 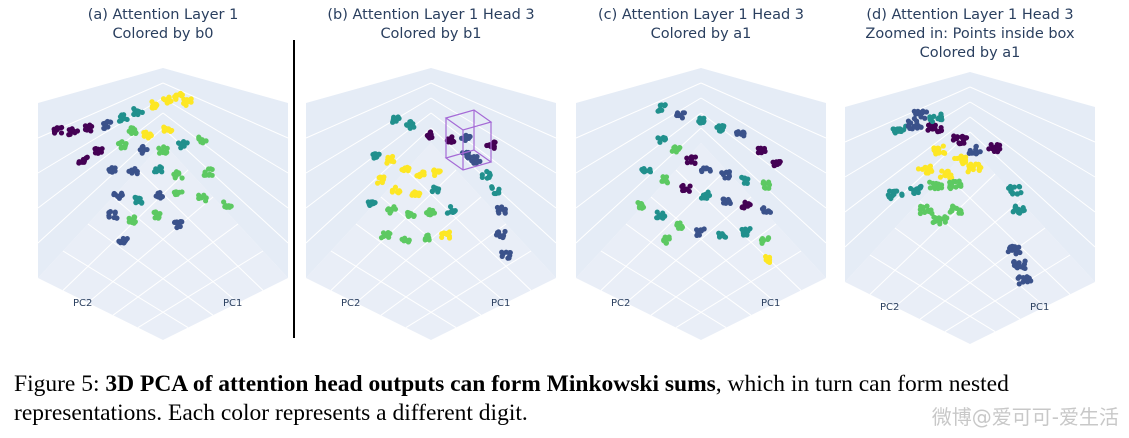 What do you see at coordinates (770, 303) in the screenshot?
I see `axis-label-pc1: PC1` at bounding box center [770, 303].